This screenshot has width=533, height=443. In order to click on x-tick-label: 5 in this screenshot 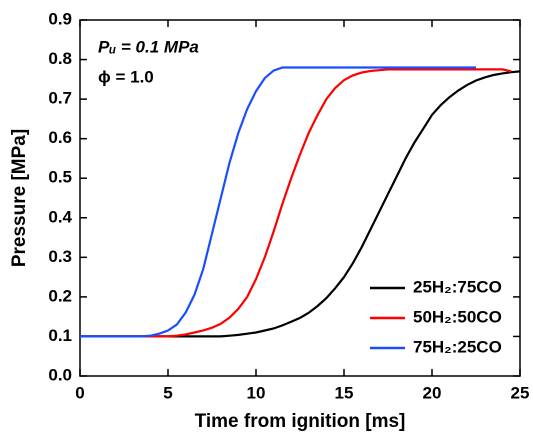, I will do `click(167, 392)`.